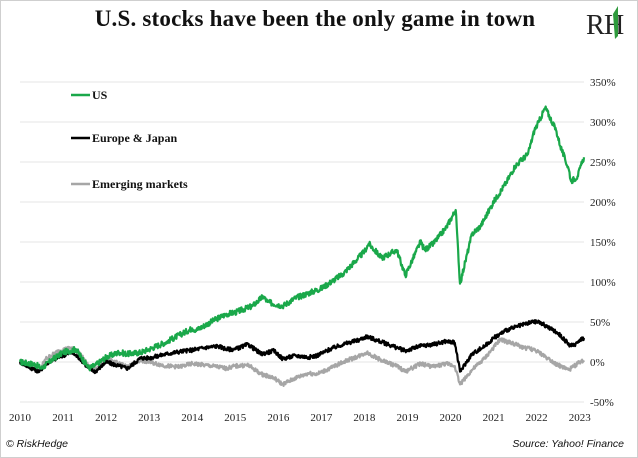 The width and height of the screenshot is (638, 458). What do you see at coordinates (600, 323) in the screenshot?
I see `y-tick-label: 50%` at bounding box center [600, 323].